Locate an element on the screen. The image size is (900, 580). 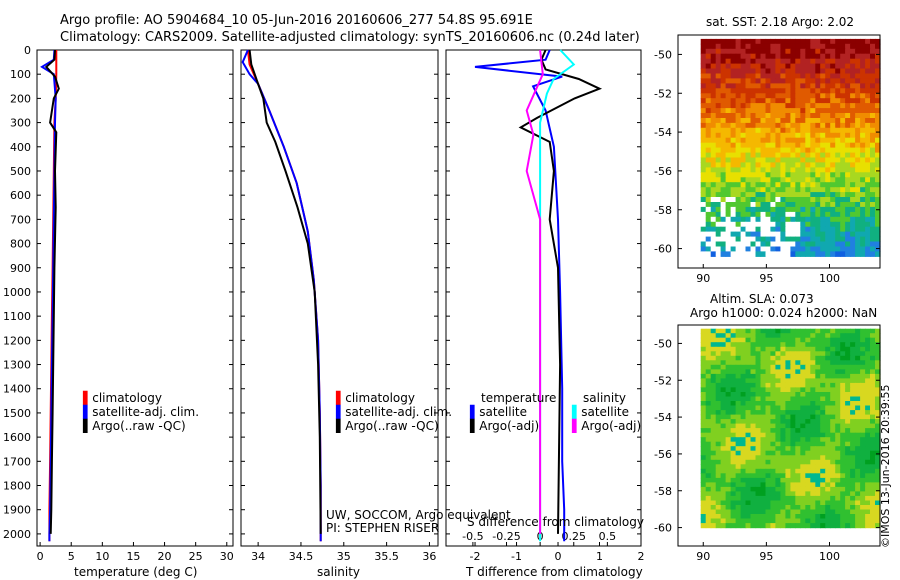
xtick-label-salinity: 34.5 is located at coordinates (301, 556).